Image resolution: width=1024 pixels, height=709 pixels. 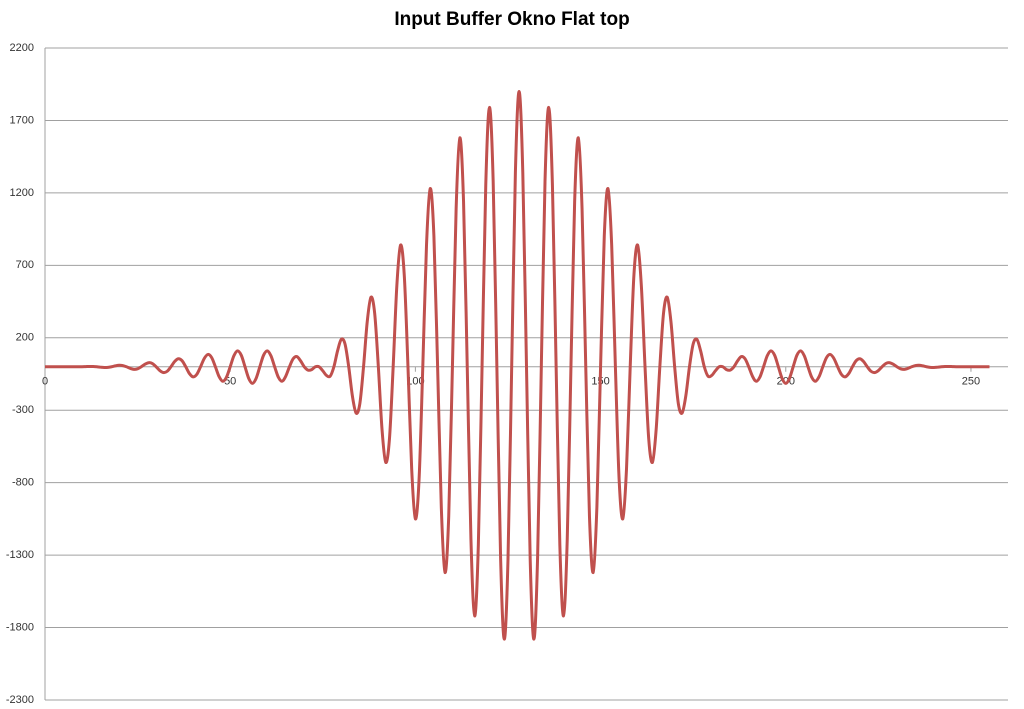 I want to click on y-tick-label: 2200, so click(x=22, y=48).